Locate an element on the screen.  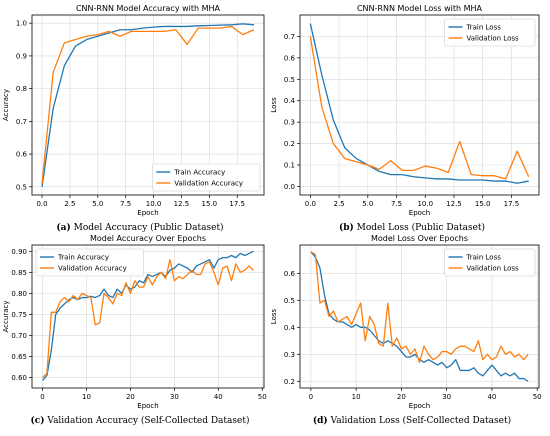
y-tick-label: 0.90 is located at coordinates (19, 252).